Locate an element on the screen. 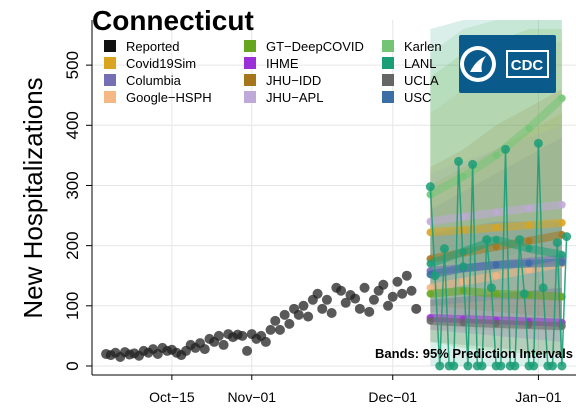 The width and height of the screenshot is (576, 420). legend-label: JHU−APL is located at coordinates (294, 97).